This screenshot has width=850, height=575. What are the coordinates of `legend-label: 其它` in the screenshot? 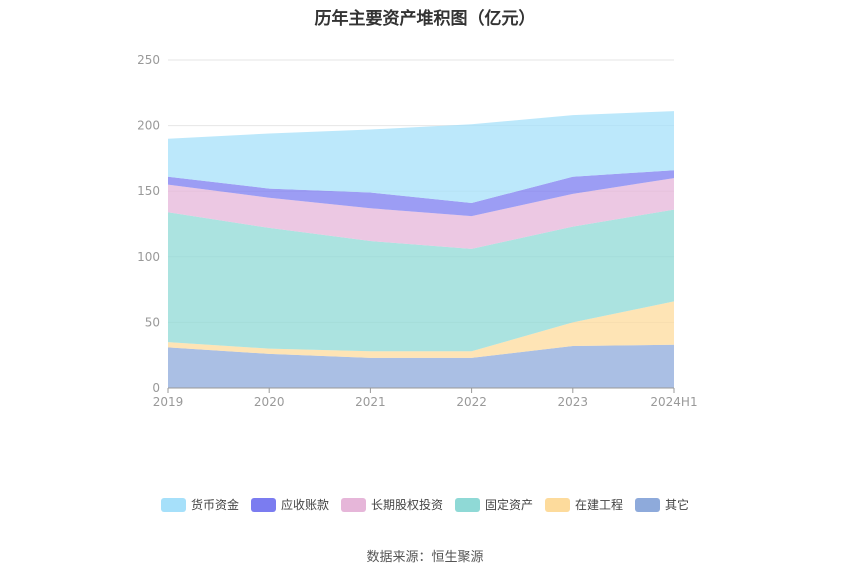 It's located at (677, 505).